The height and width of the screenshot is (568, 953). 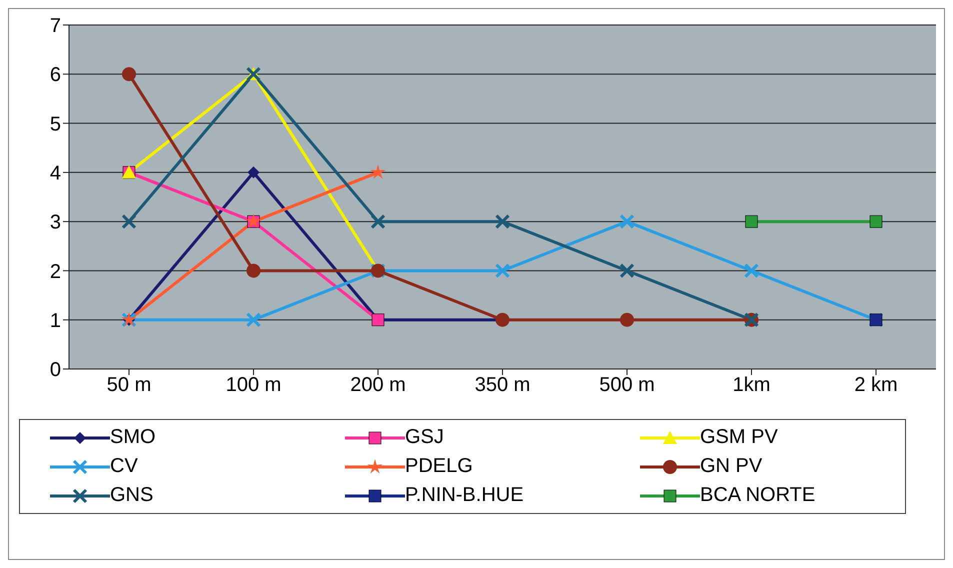 What do you see at coordinates (751, 385) in the screenshot?
I see `x-tick-label: 1km` at bounding box center [751, 385].